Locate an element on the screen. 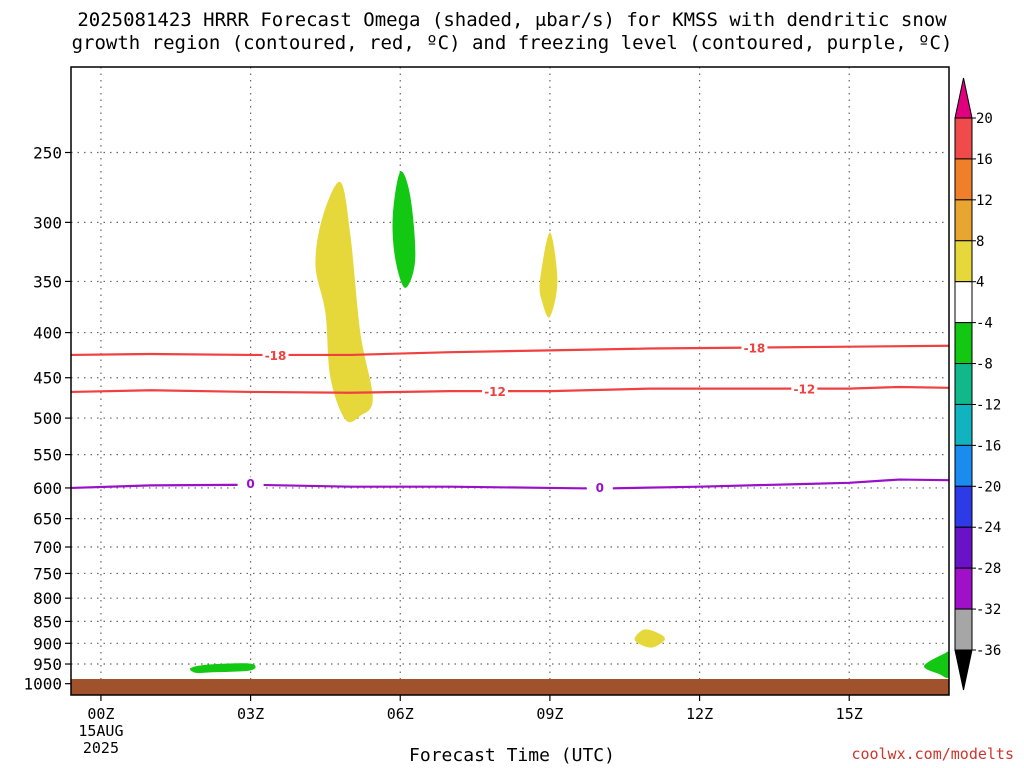 The width and height of the screenshot is (1024, 768). x-tick-label-03Z: 03Z is located at coordinates (250, 714).